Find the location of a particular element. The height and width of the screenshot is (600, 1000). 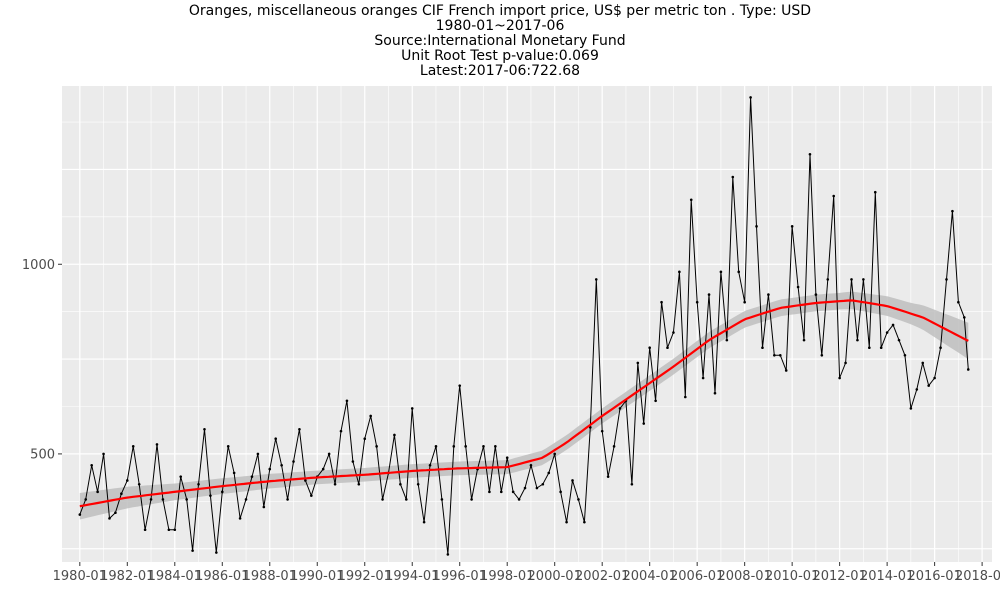

x-tick-label: 2018-01 is located at coordinates (977, 576).